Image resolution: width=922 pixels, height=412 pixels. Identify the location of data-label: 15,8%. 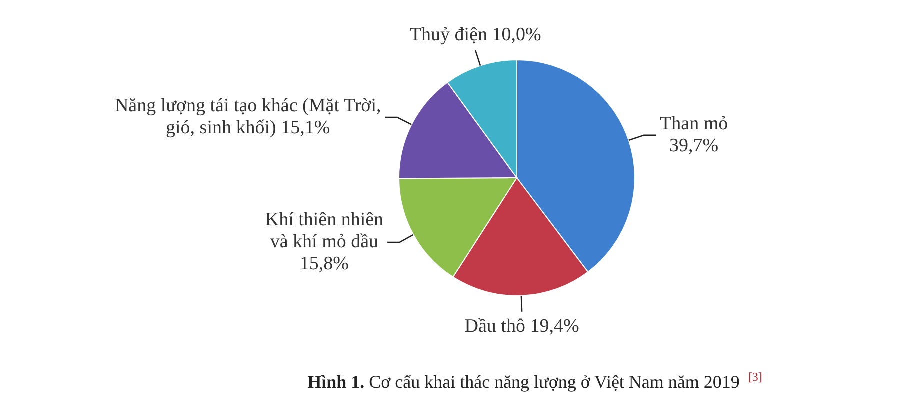
(325, 264).